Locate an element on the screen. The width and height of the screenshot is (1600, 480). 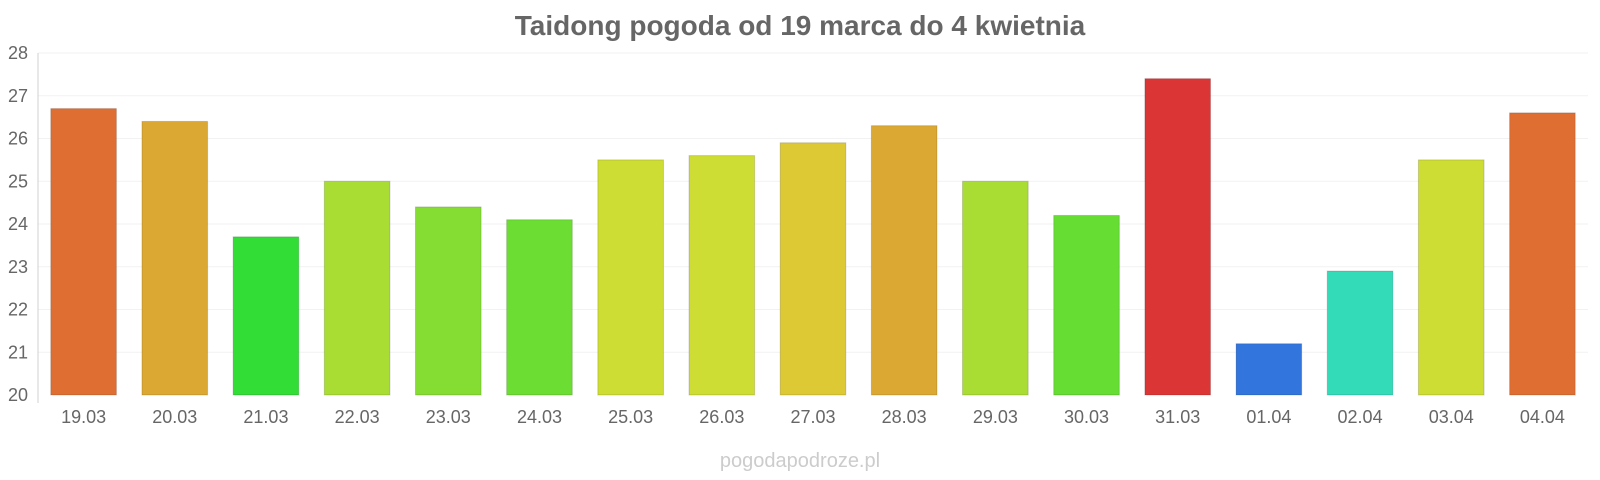
x-tick-label: 27.03 is located at coordinates (812, 417).